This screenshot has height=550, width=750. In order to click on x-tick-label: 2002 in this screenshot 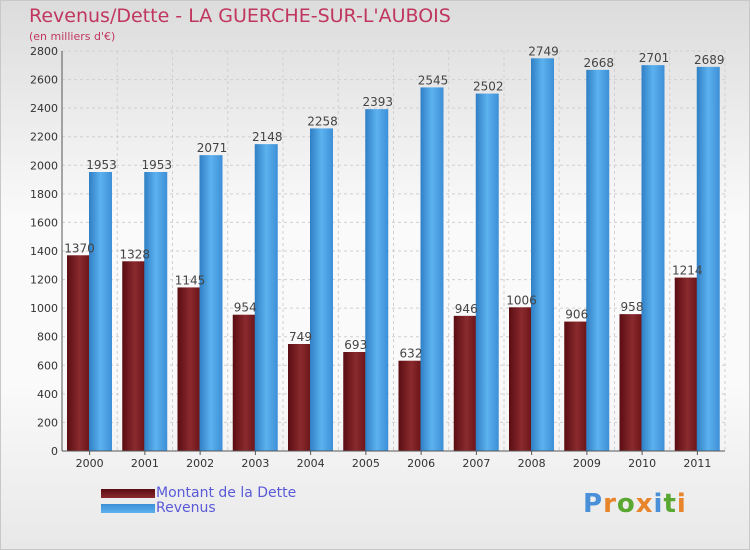, I will do `click(200, 463)`.